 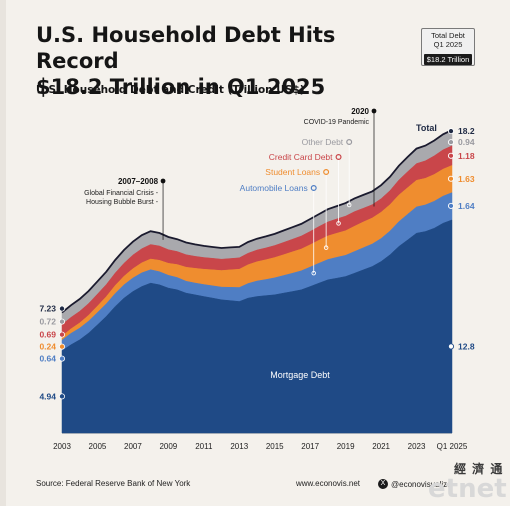 I want to click on x-tick-label: 2007, so click(x=133, y=446).